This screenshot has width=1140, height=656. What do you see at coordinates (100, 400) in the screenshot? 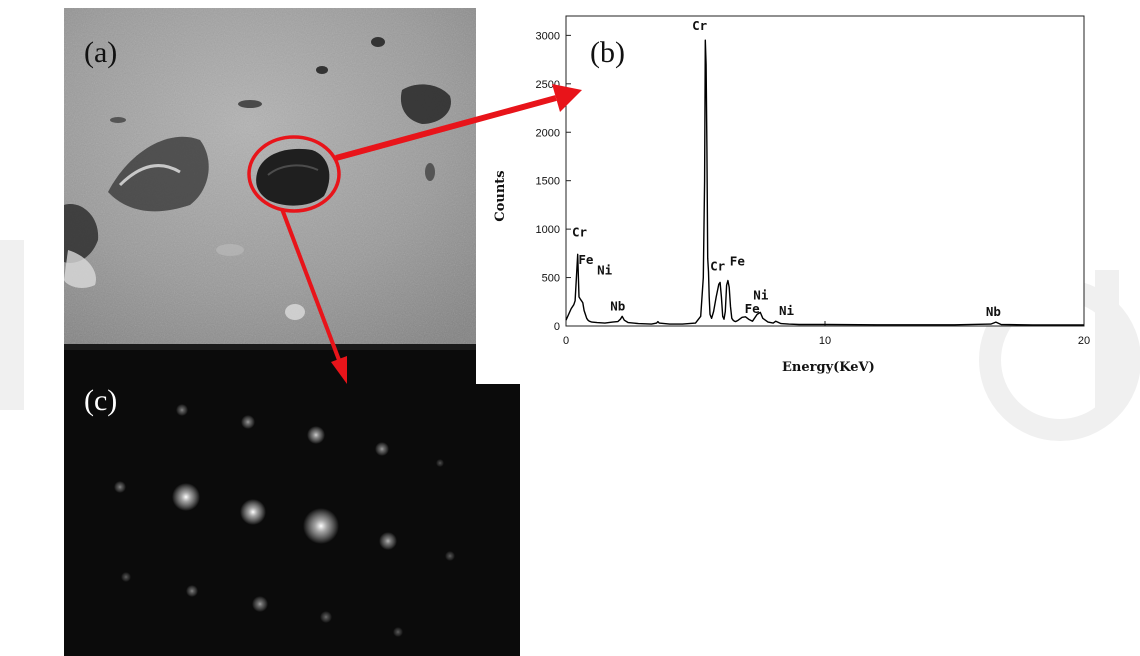
I see `panel-c-label: (c)` at bounding box center [100, 400].